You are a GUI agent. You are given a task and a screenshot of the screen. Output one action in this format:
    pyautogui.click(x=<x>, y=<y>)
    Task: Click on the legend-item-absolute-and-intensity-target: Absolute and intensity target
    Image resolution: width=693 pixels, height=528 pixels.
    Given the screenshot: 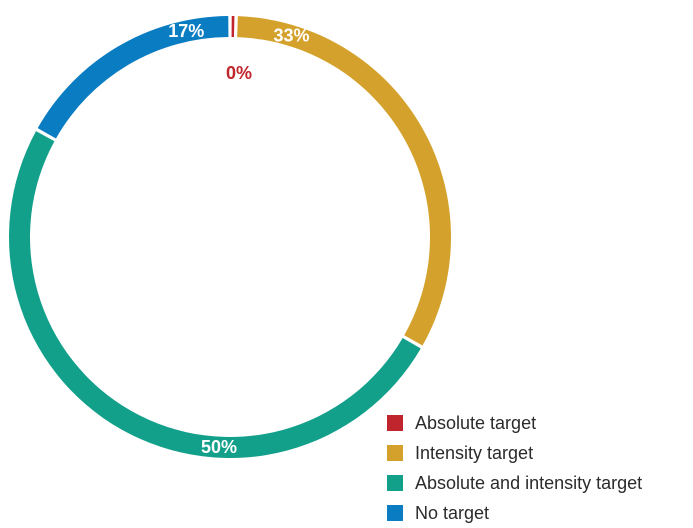 What is the action you would take?
    pyautogui.click(x=514, y=483)
    